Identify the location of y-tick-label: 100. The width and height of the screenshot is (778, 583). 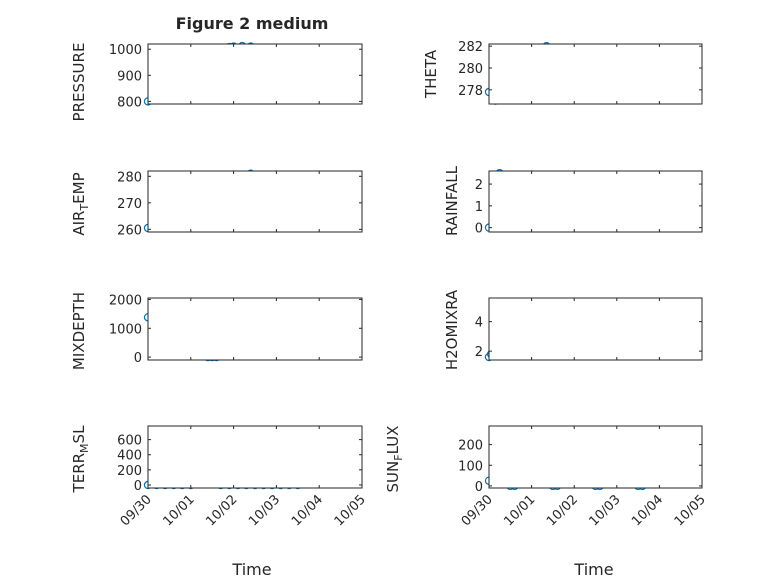
(470, 466).